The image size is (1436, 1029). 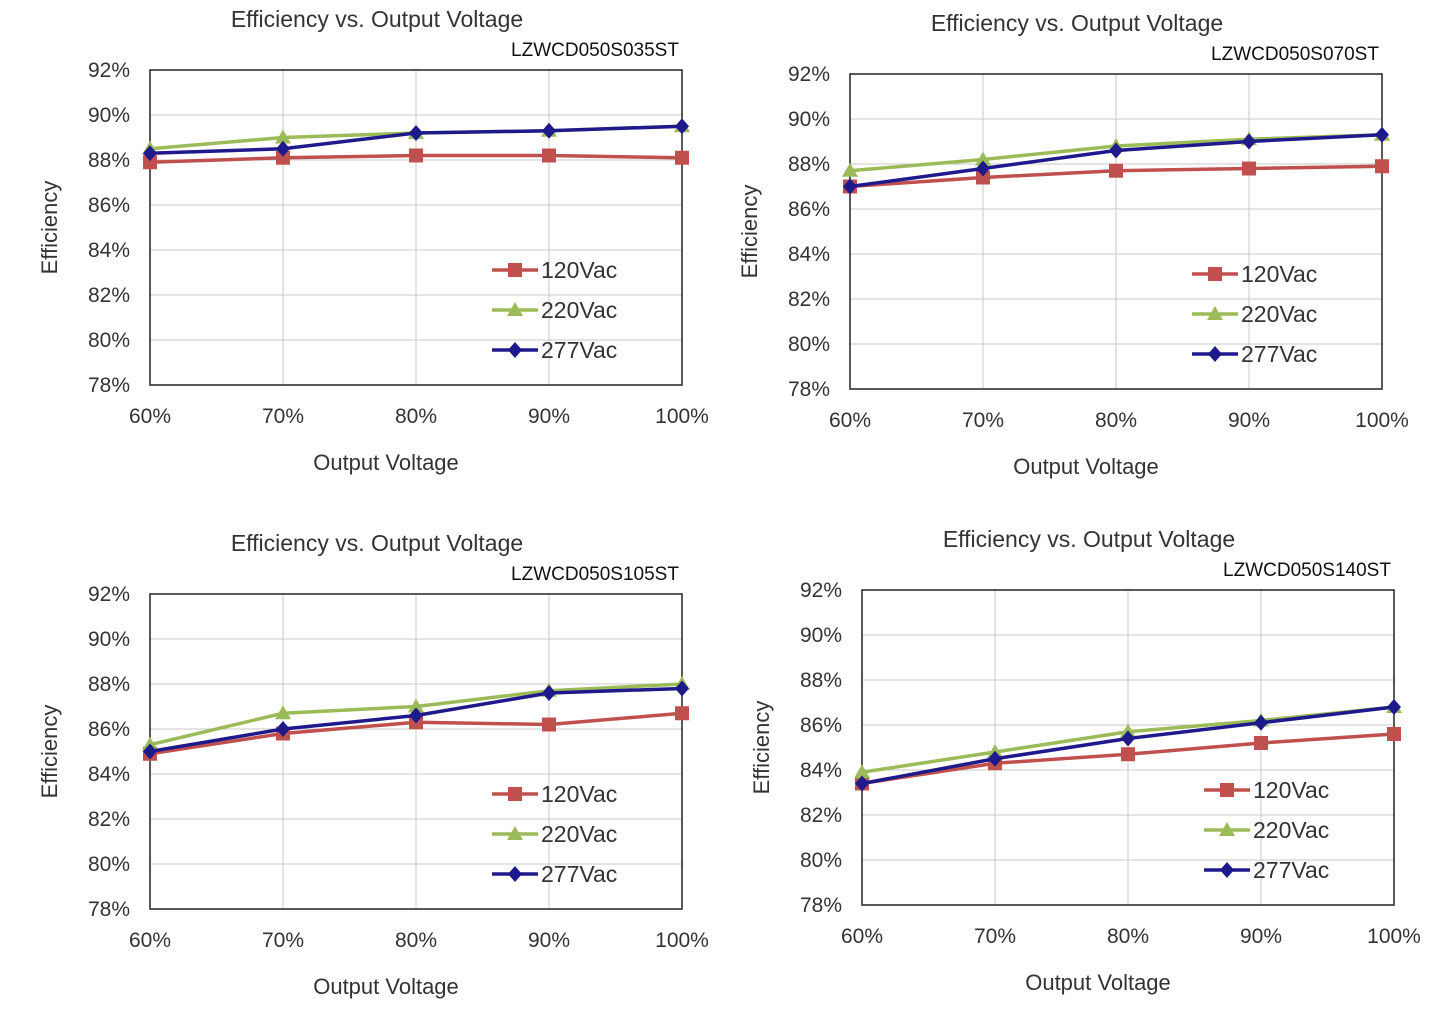 What do you see at coordinates (1295, 54) in the screenshot?
I see `model-label: LZWCD050S070ST` at bounding box center [1295, 54].